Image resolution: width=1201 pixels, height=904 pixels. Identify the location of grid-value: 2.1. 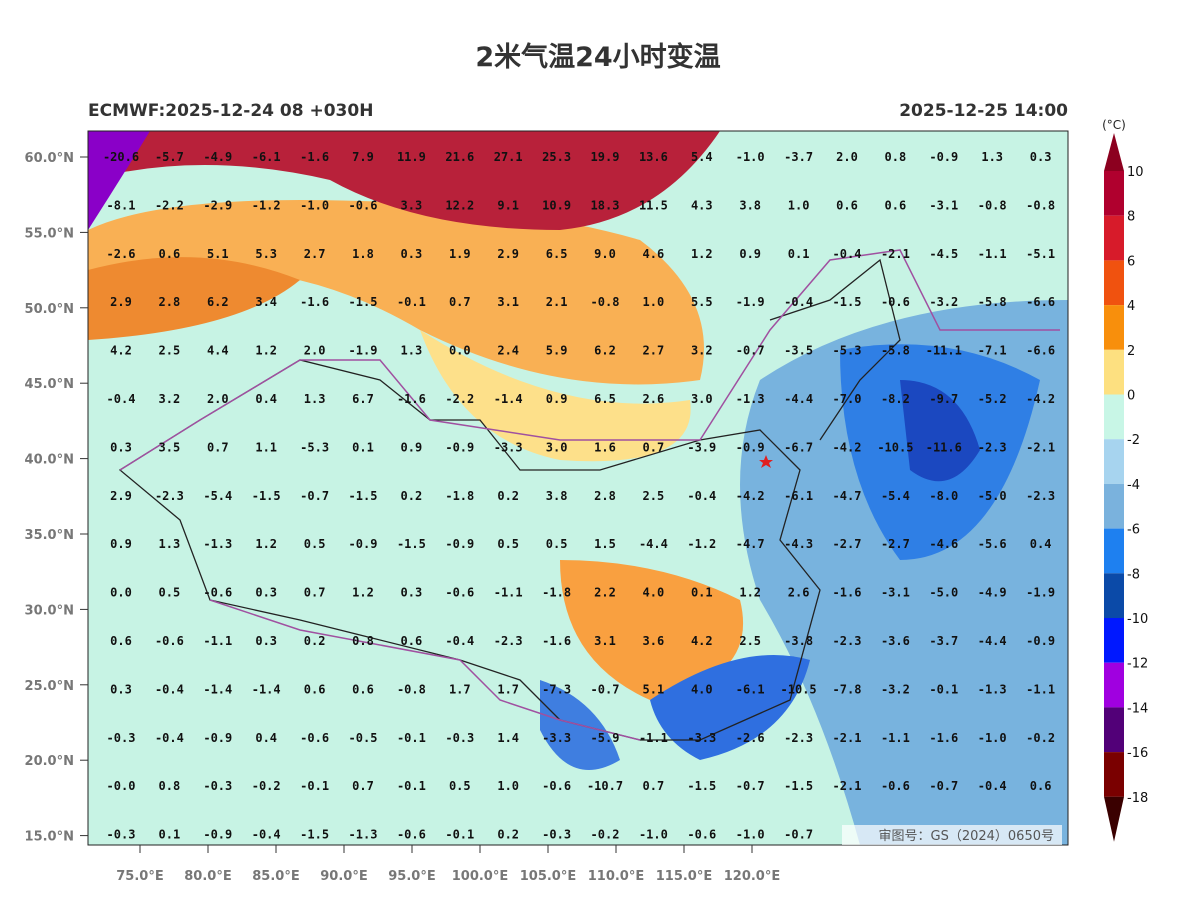
(557, 302).